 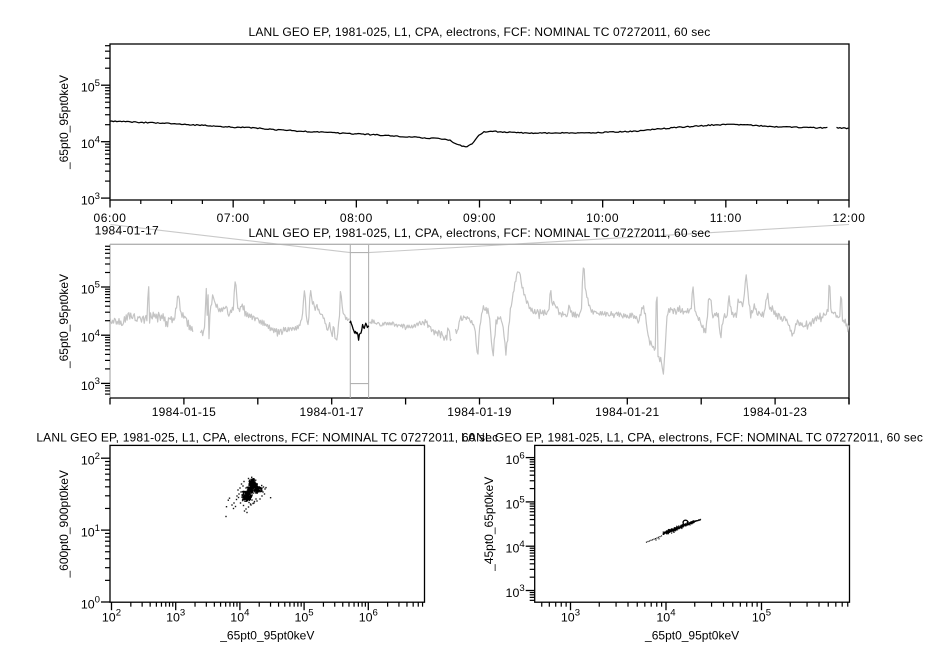 What do you see at coordinates (602, 218) in the screenshot?
I see `svg-text: 10:00` at bounding box center [602, 218].